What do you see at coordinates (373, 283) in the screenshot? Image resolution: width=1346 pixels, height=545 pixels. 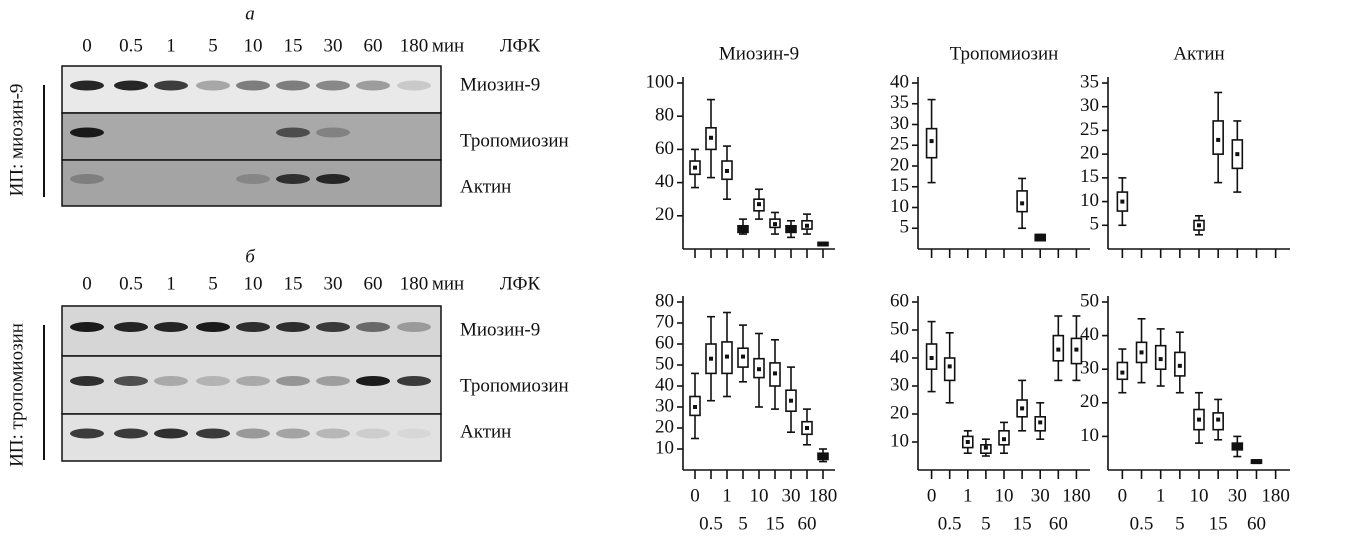 I see `lane-label: 60` at bounding box center [373, 283].